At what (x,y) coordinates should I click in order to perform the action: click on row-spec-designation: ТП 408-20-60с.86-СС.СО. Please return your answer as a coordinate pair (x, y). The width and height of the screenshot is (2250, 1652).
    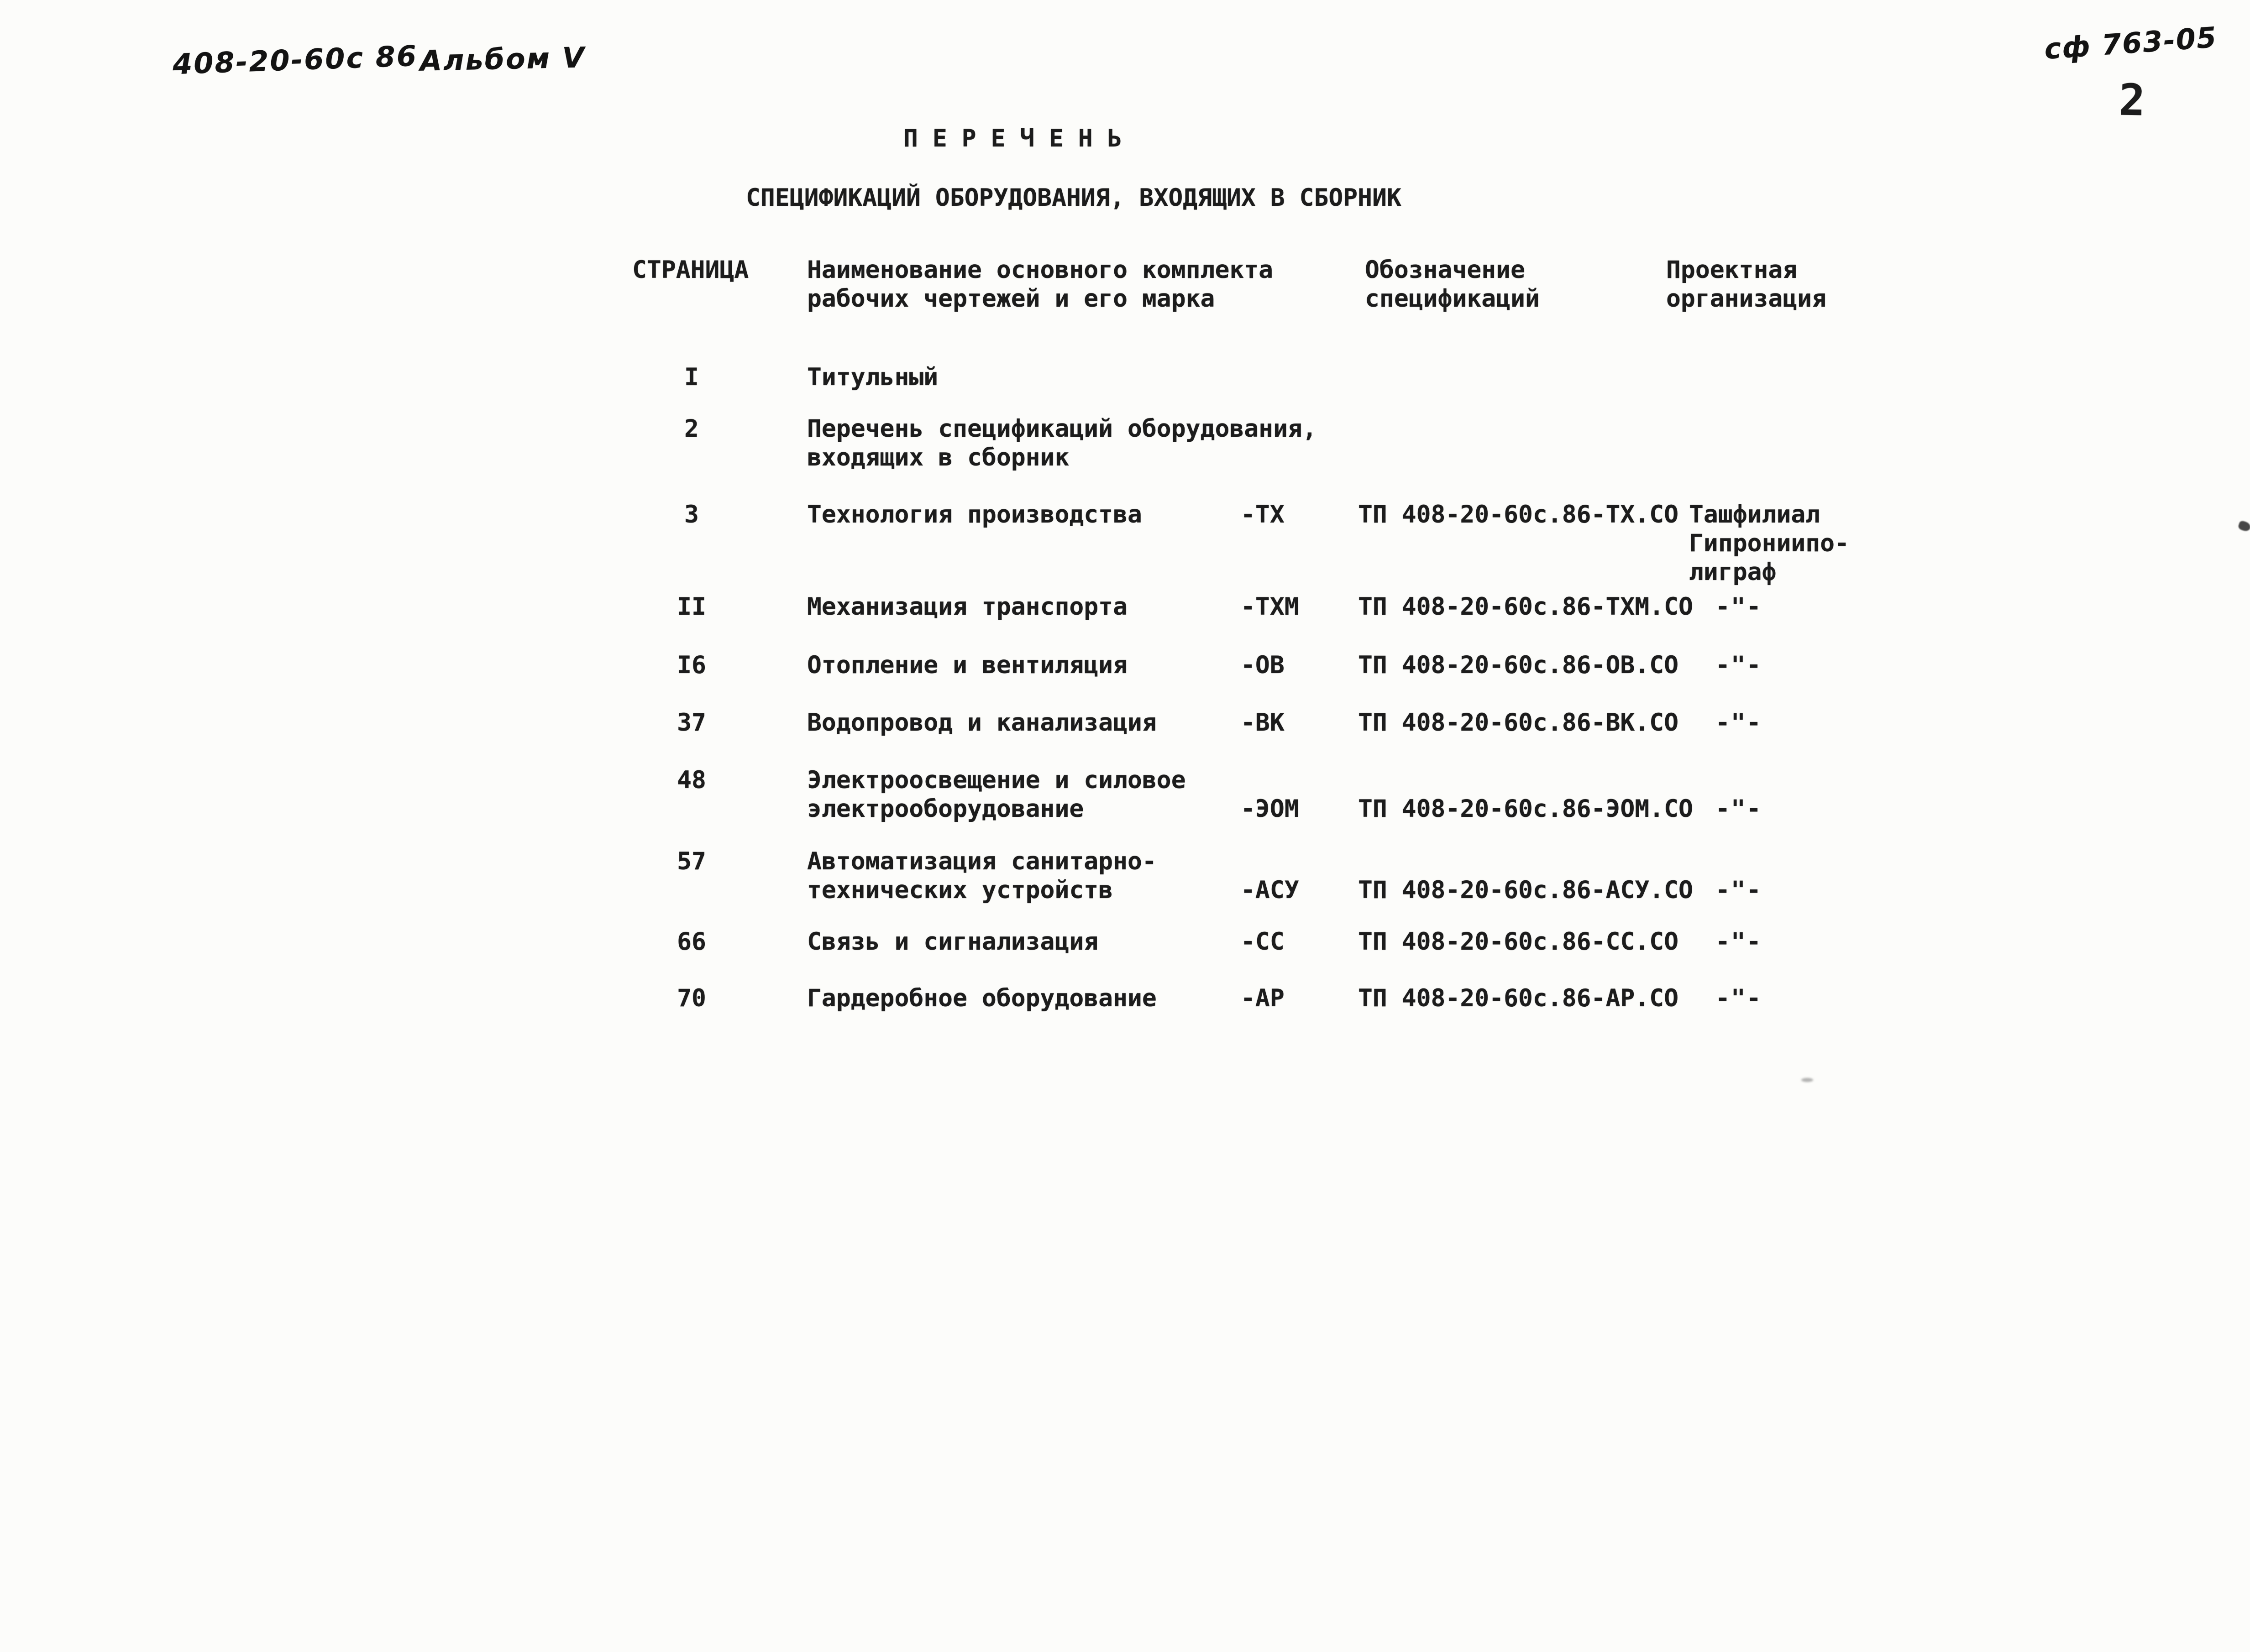
    Looking at the image, I should click on (1518, 942).